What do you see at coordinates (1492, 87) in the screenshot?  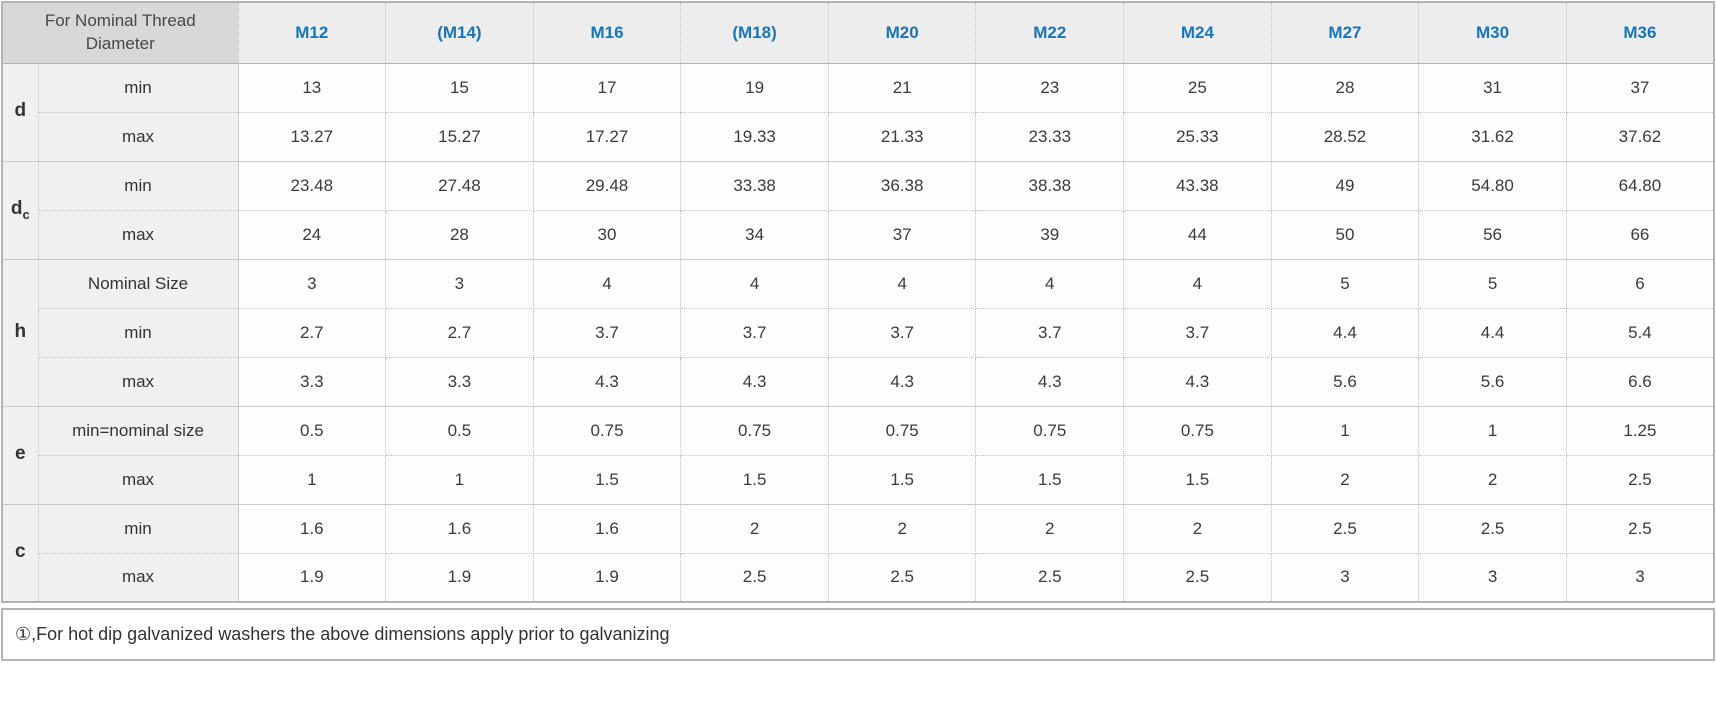 I see `value-cell: 31` at bounding box center [1492, 87].